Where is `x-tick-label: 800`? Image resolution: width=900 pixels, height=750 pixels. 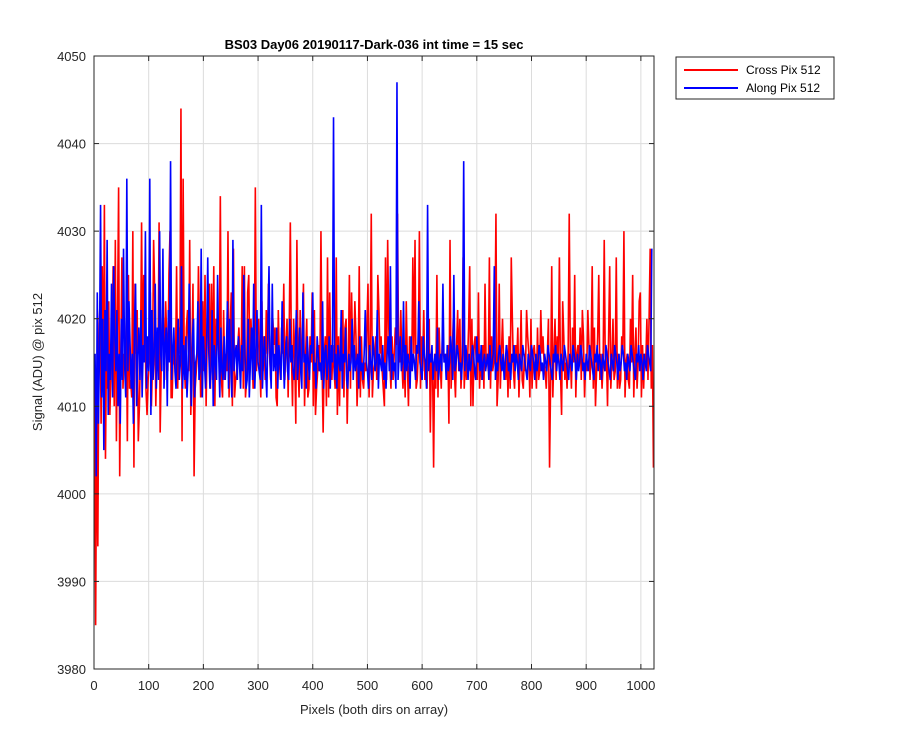
x-tick-label: 800 is located at coordinates (532, 685).